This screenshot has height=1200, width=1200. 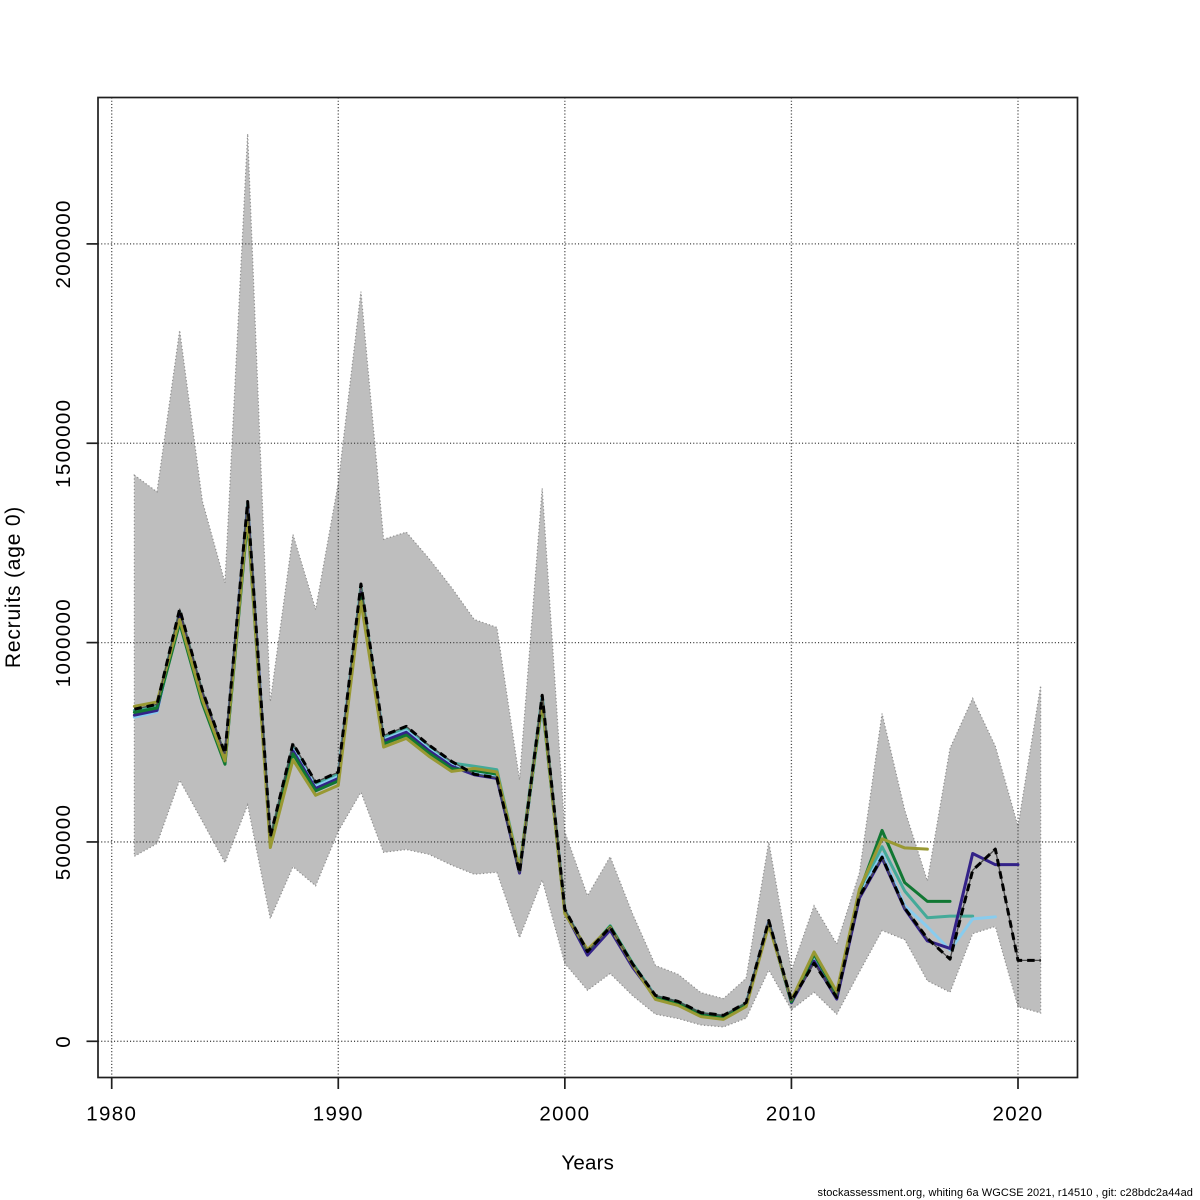 I want to click on svg-text: 0, so click(x=63, y=1041).